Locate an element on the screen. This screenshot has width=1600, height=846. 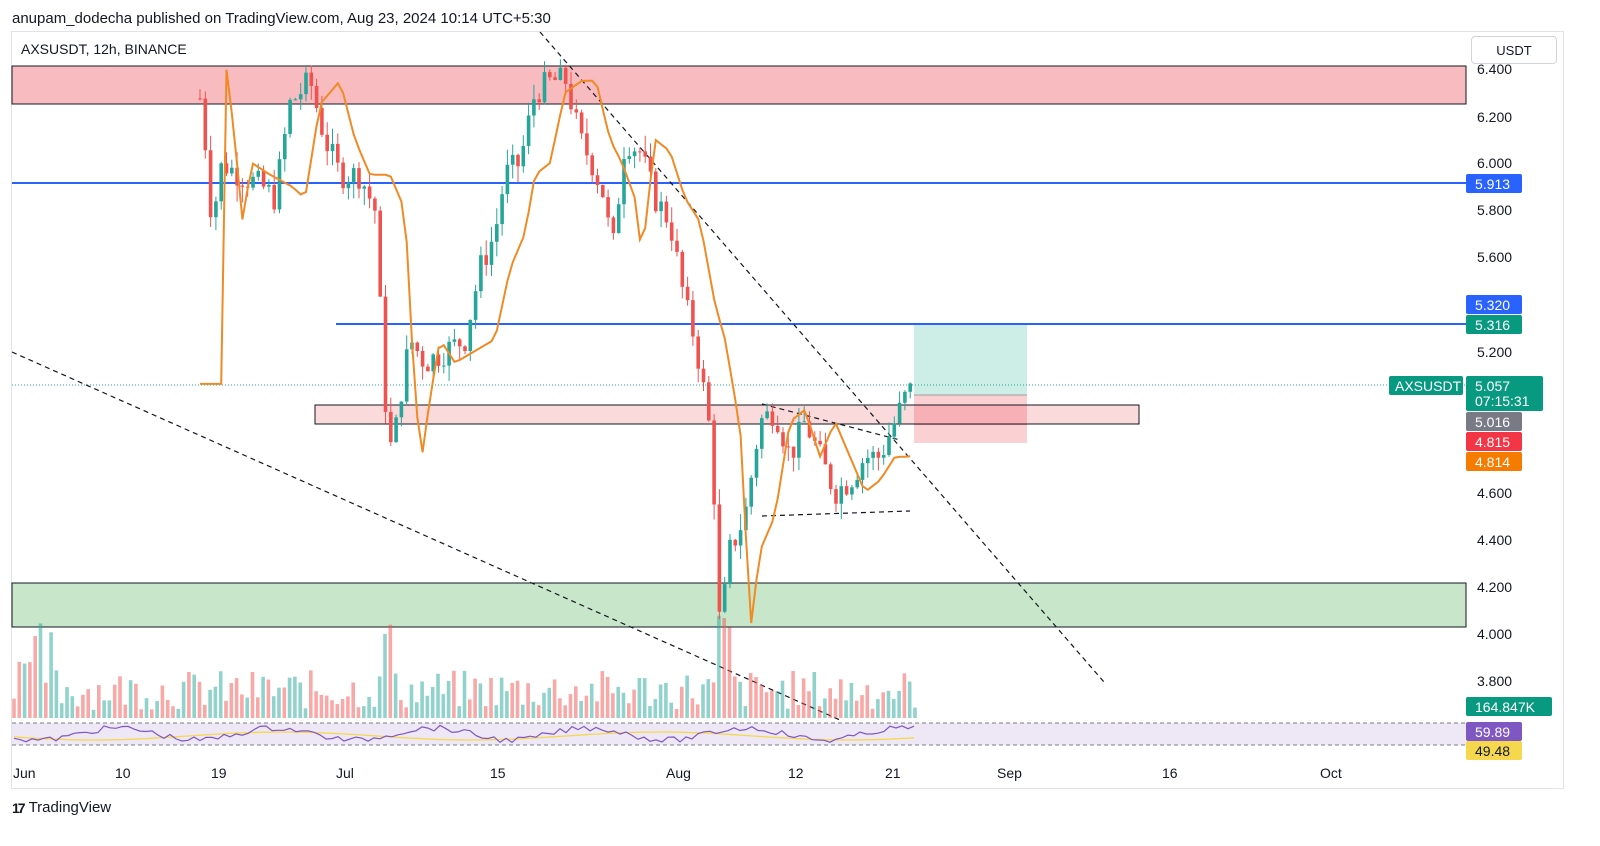
target-top-badge: 5.320 is located at coordinates (1492, 305).